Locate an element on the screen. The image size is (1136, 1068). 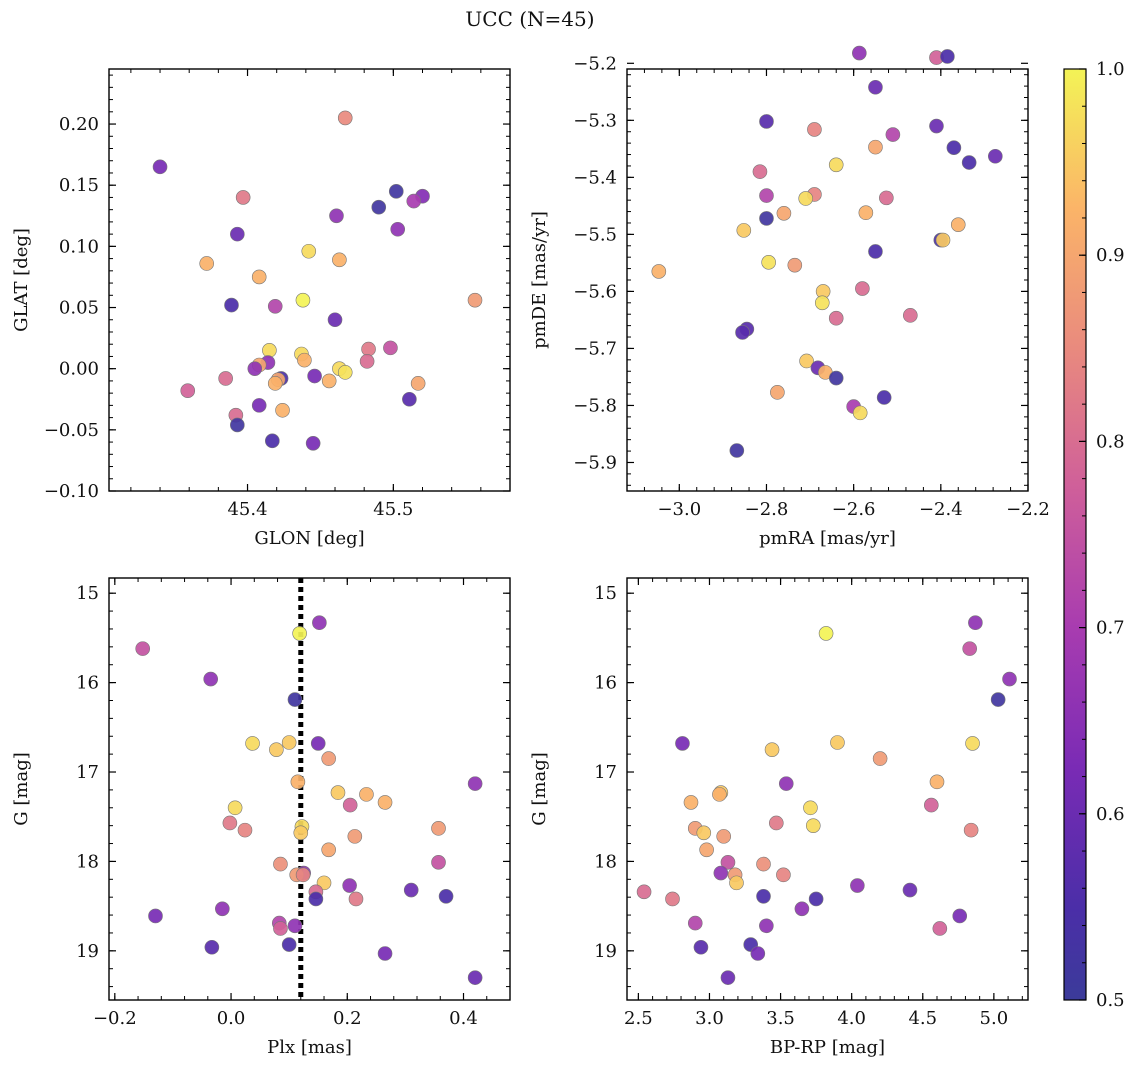
colorbar-tick-label: 0.6 is located at coordinates (1110, 814).